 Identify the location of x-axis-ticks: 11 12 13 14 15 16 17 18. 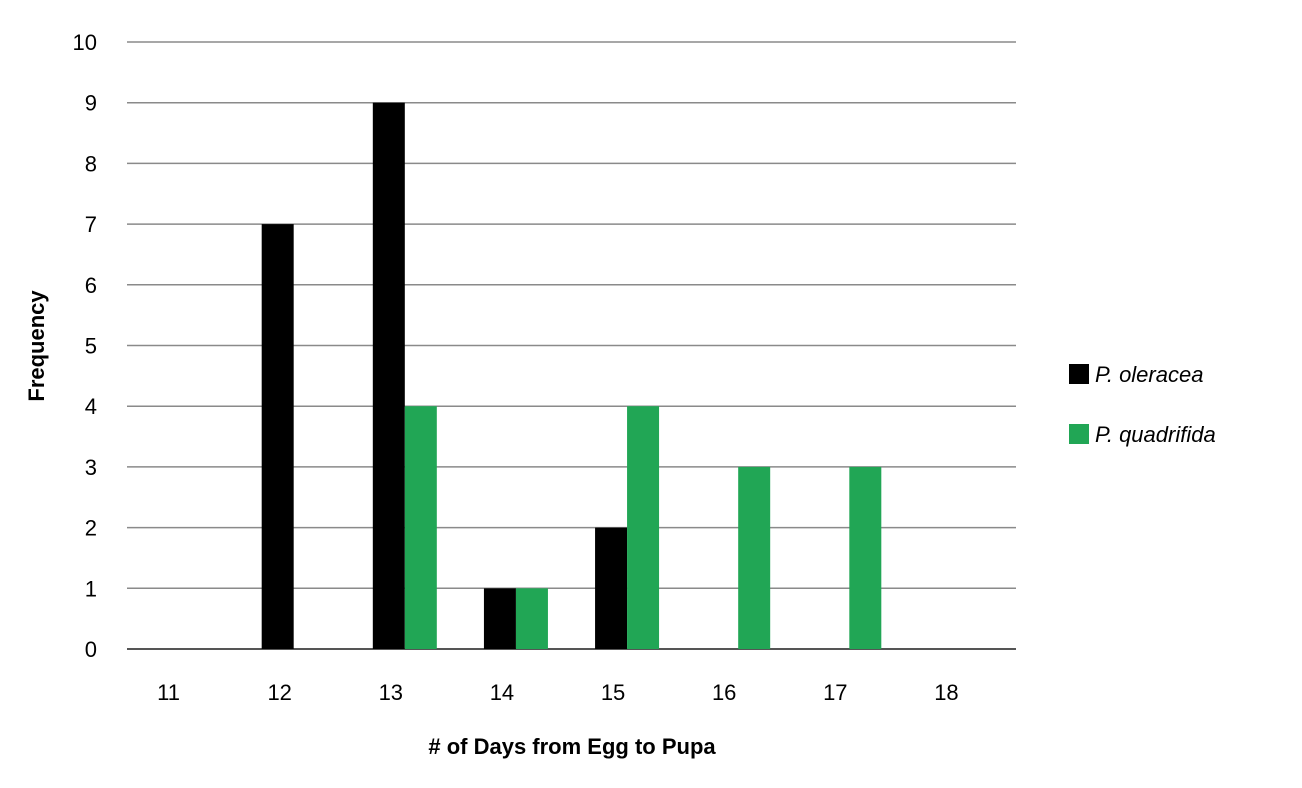
(558, 692).